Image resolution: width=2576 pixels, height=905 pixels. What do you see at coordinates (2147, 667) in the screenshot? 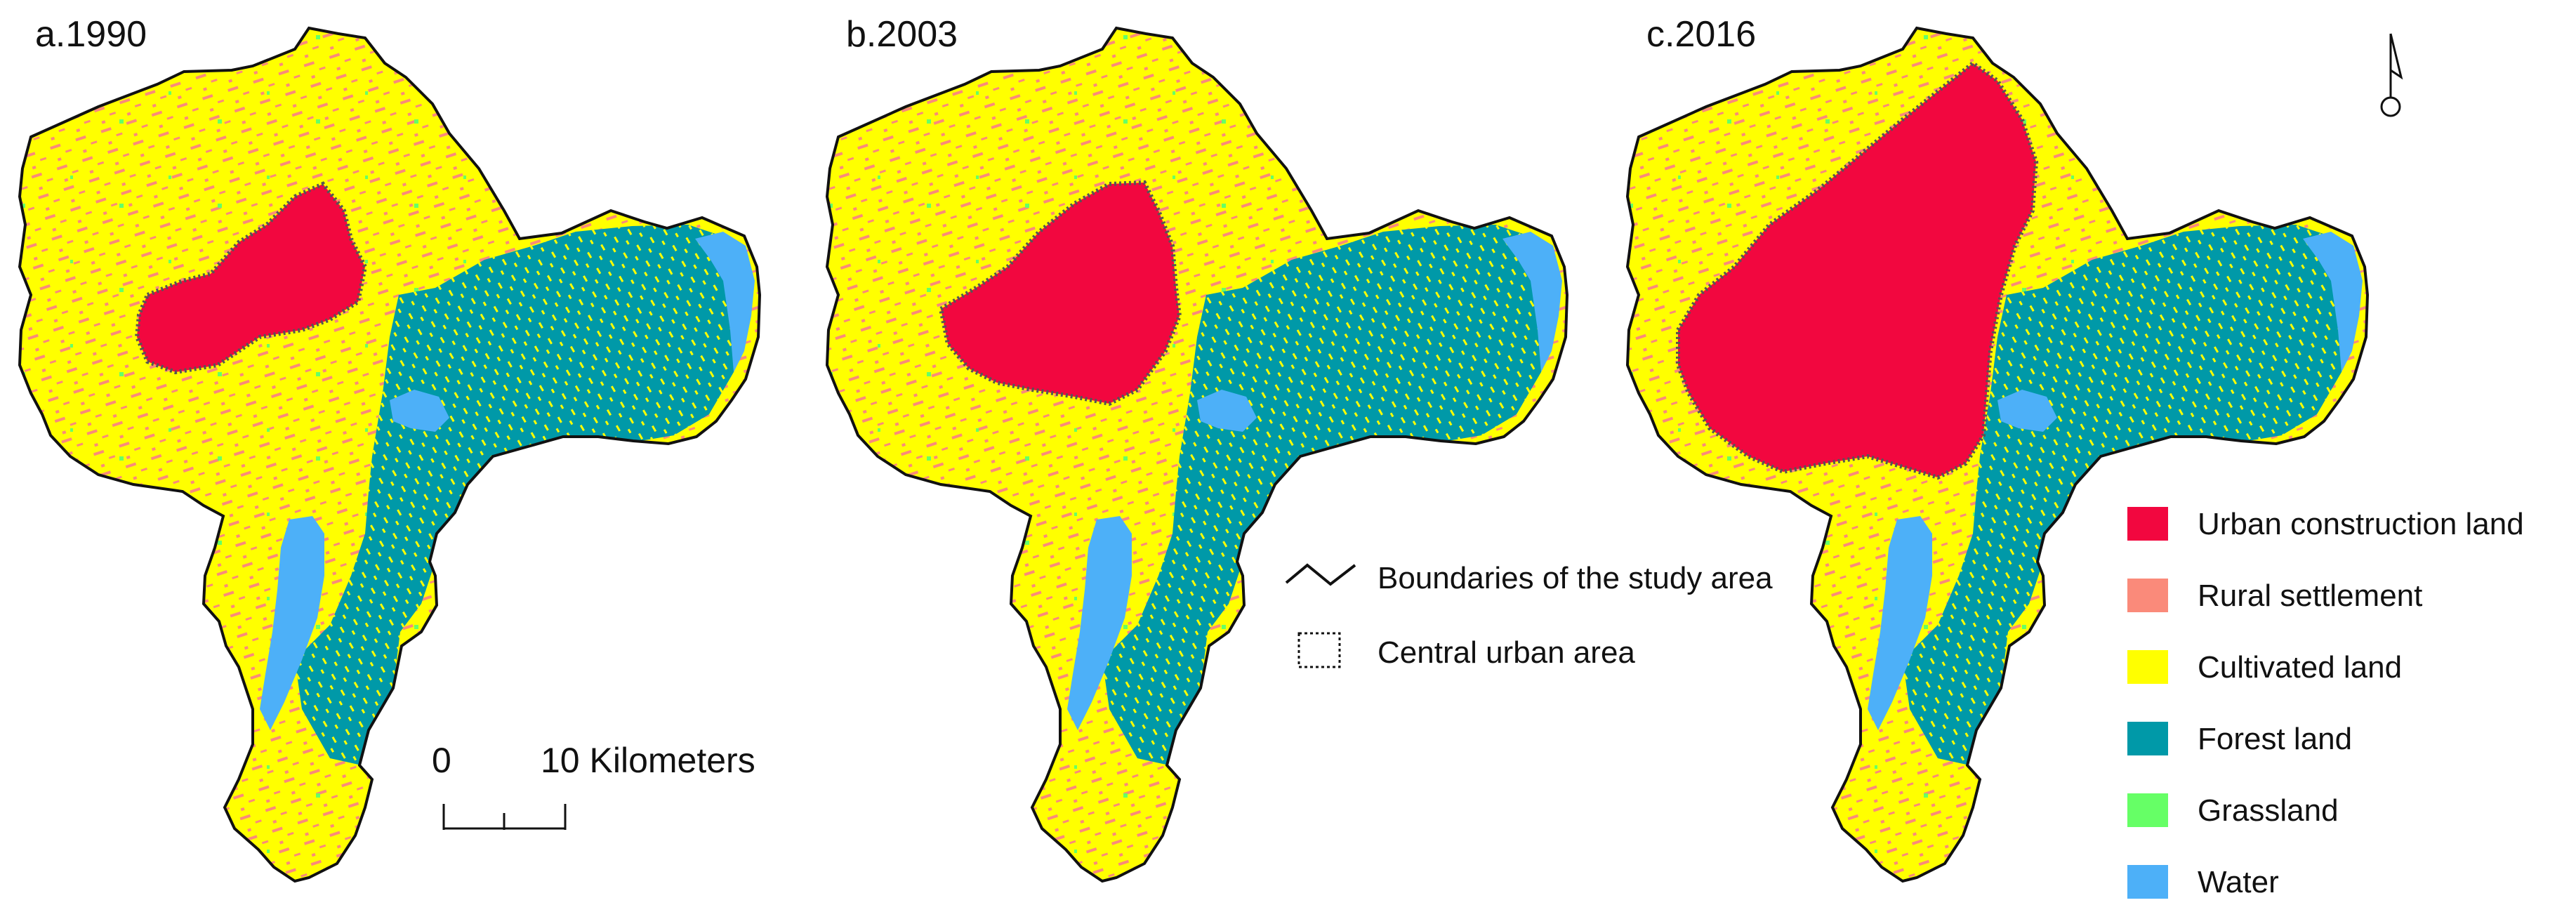
I see `legend-swatch-cultivated-land` at bounding box center [2147, 667].